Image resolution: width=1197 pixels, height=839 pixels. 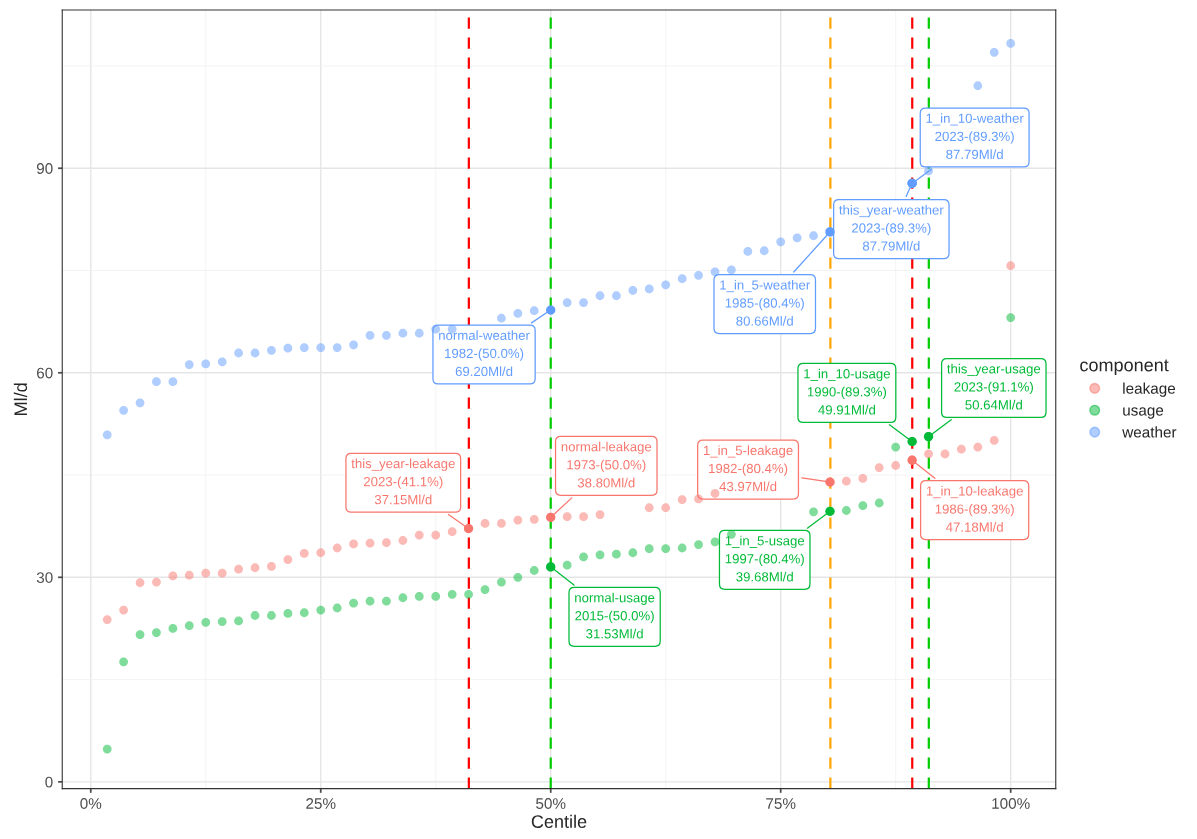 What do you see at coordinates (44, 577) in the screenshot?
I see `y-tick-label: 30` at bounding box center [44, 577].